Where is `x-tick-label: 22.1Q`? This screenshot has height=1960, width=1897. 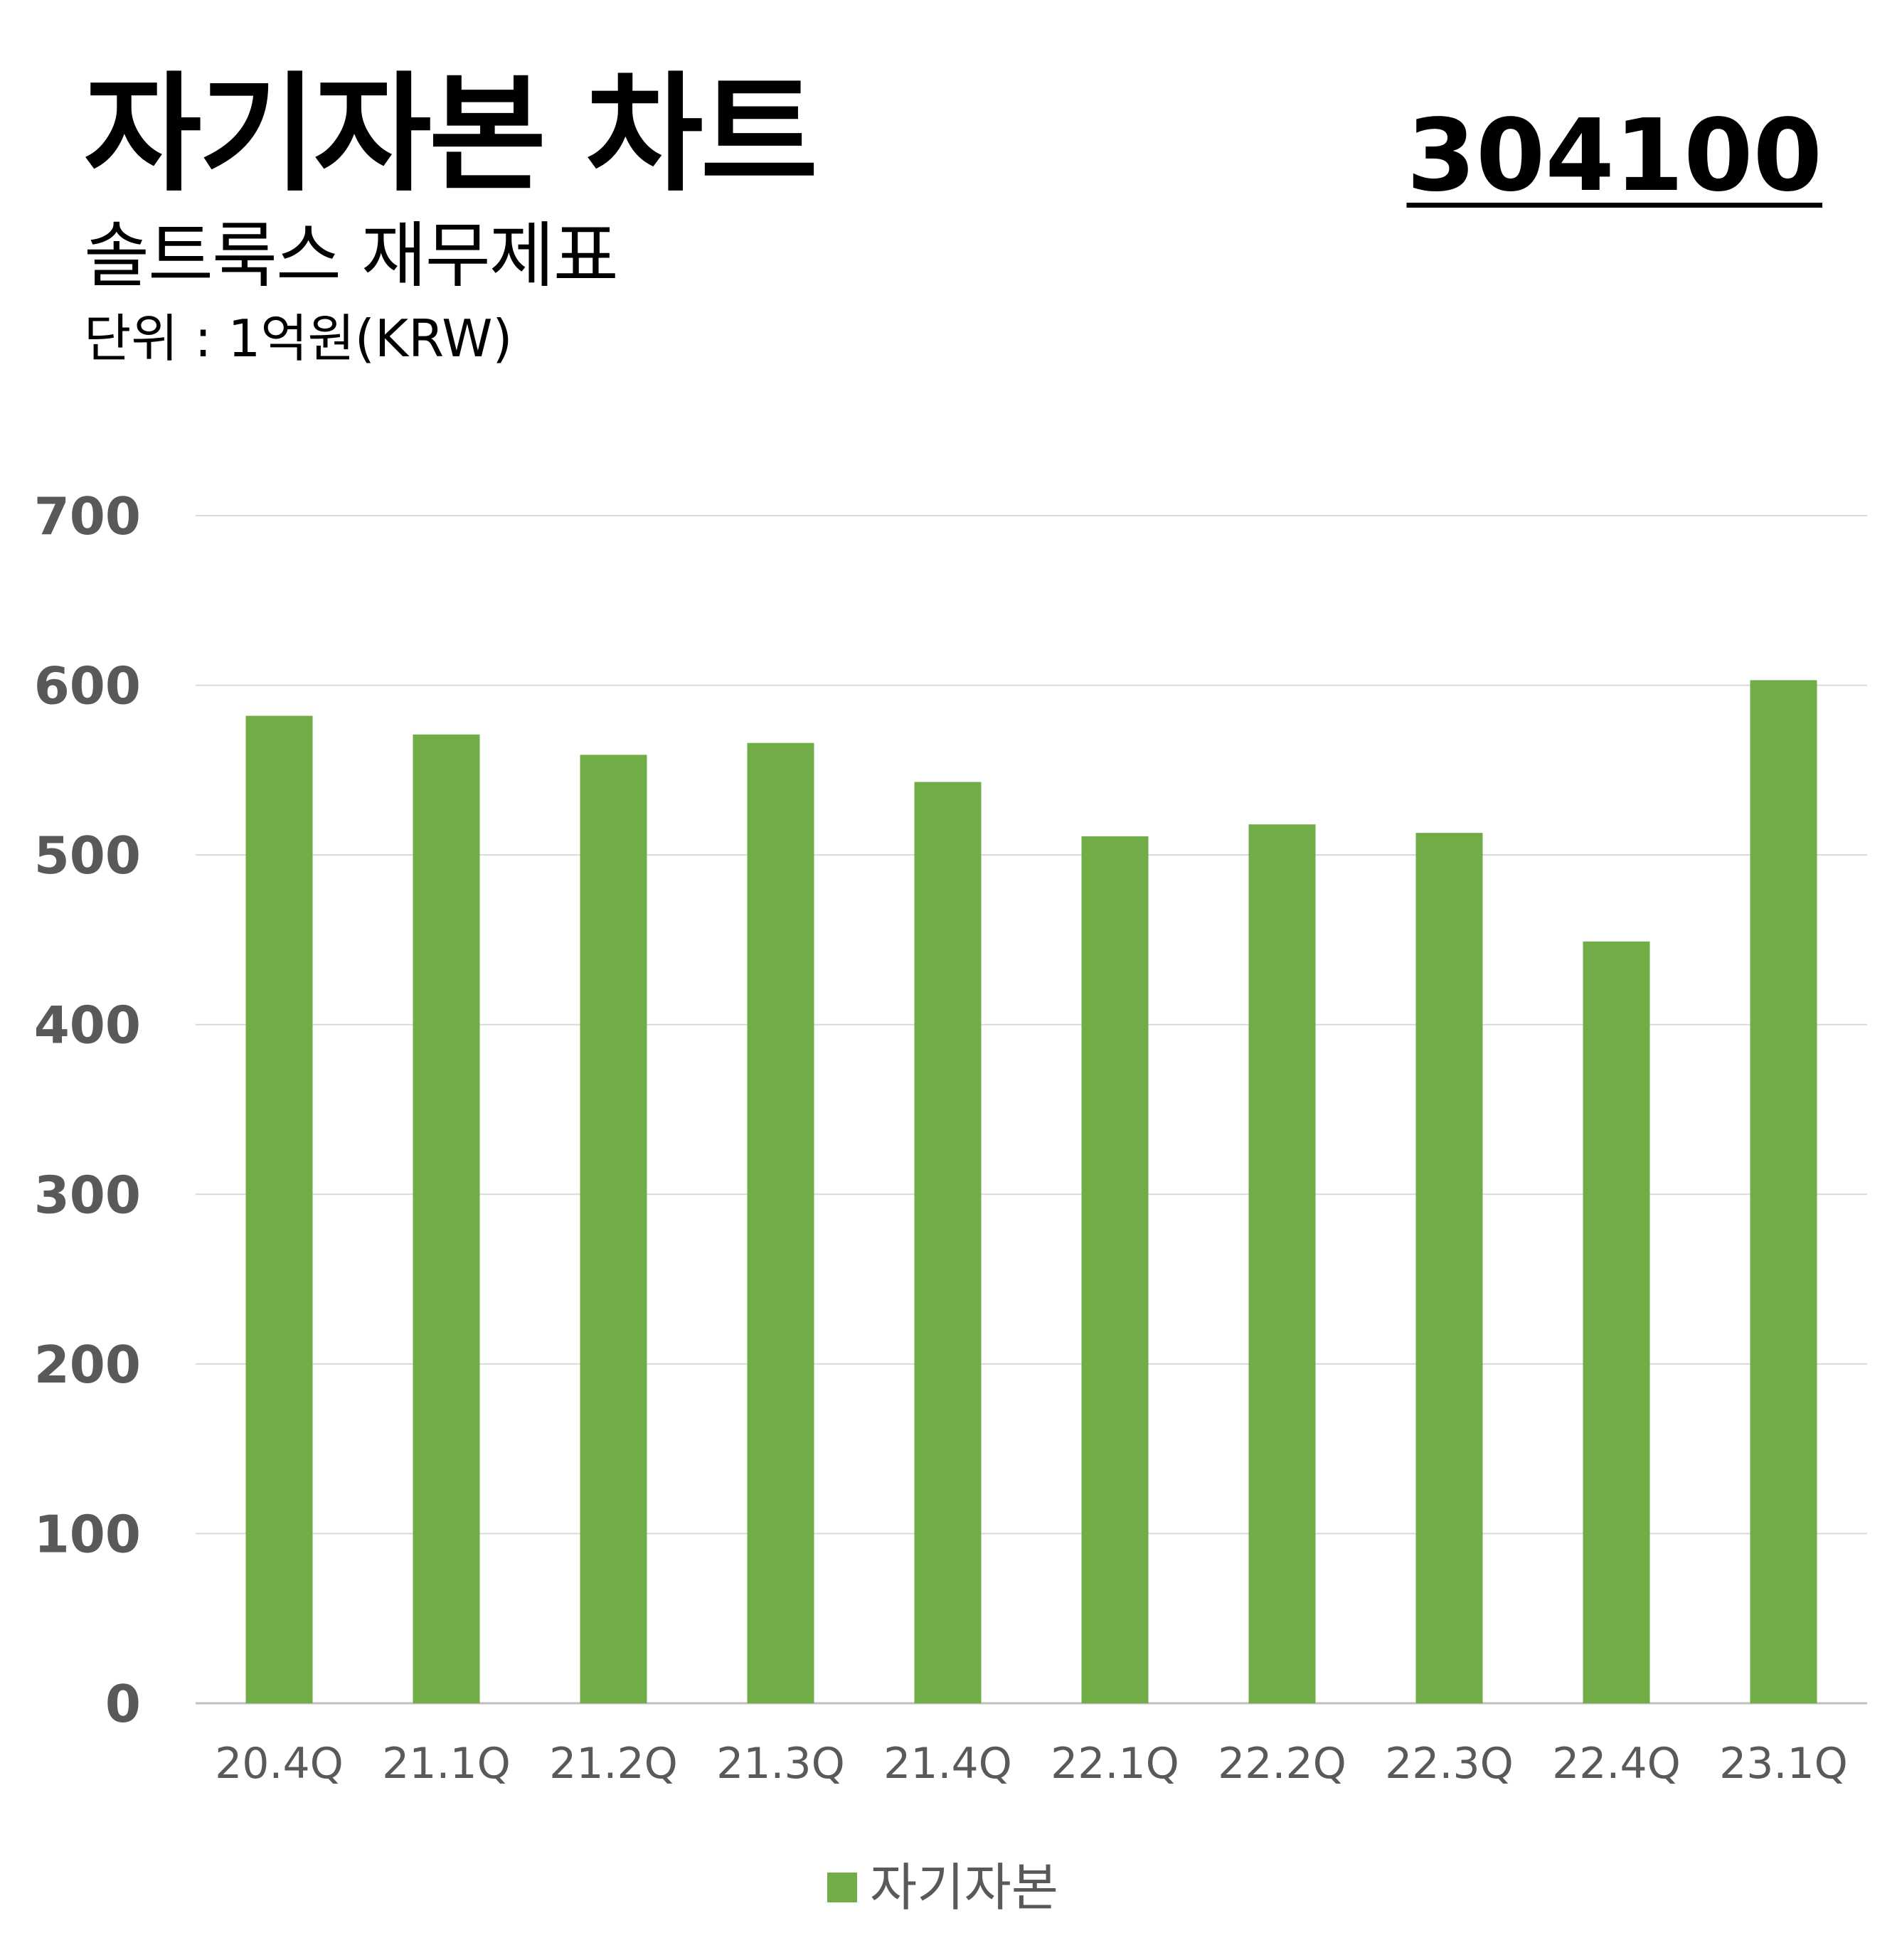
x-tick-label: 22.1Q is located at coordinates (1115, 1764).